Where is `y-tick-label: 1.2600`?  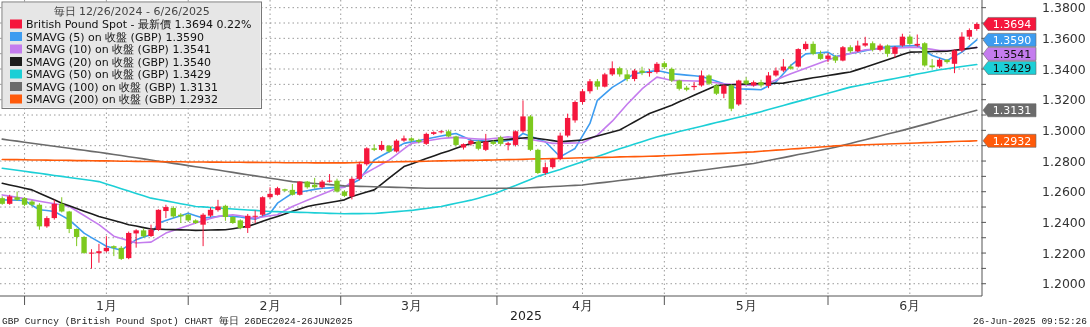
y-tick-label: 1.2600 is located at coordinates (1064, 192).